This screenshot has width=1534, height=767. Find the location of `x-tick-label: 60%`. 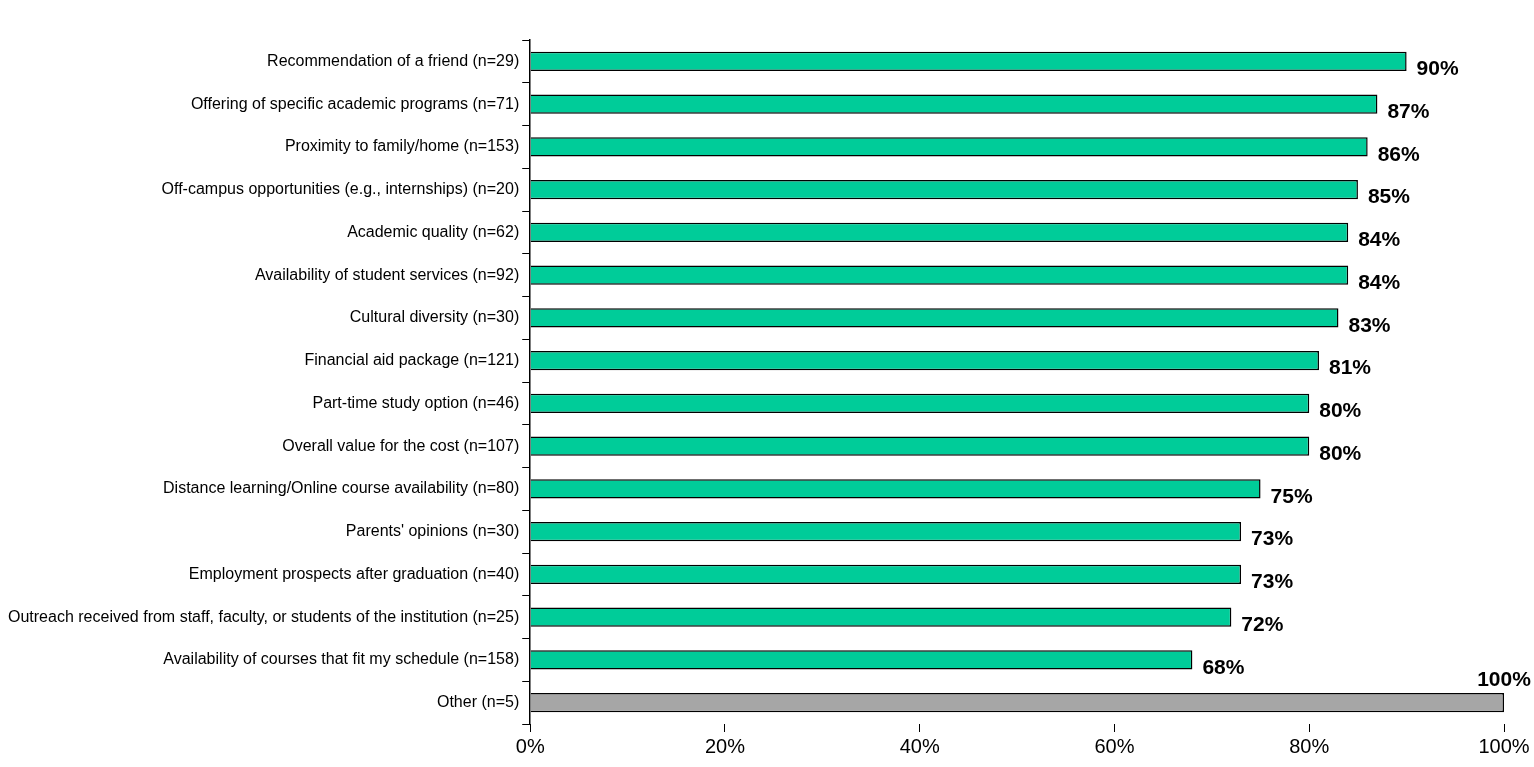

x-tick-label: 60% is located at coordinates (1114, 745).